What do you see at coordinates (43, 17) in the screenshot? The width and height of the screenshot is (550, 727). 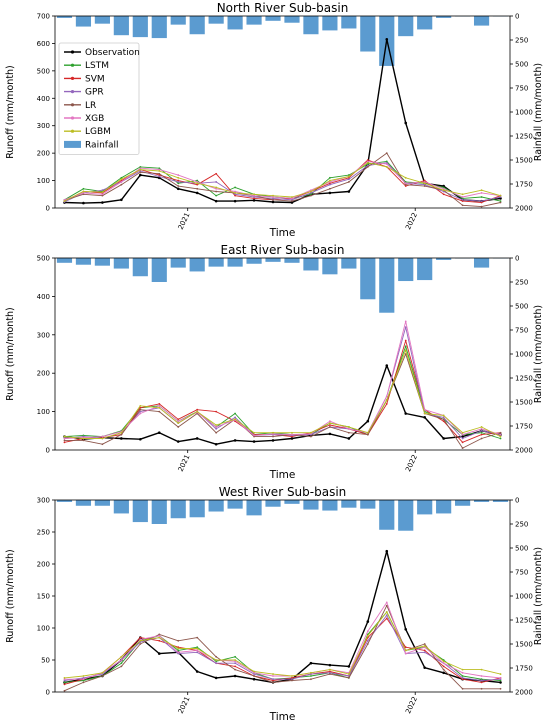 I see `y-tick-label: 700` at bounding box center [43, 17].